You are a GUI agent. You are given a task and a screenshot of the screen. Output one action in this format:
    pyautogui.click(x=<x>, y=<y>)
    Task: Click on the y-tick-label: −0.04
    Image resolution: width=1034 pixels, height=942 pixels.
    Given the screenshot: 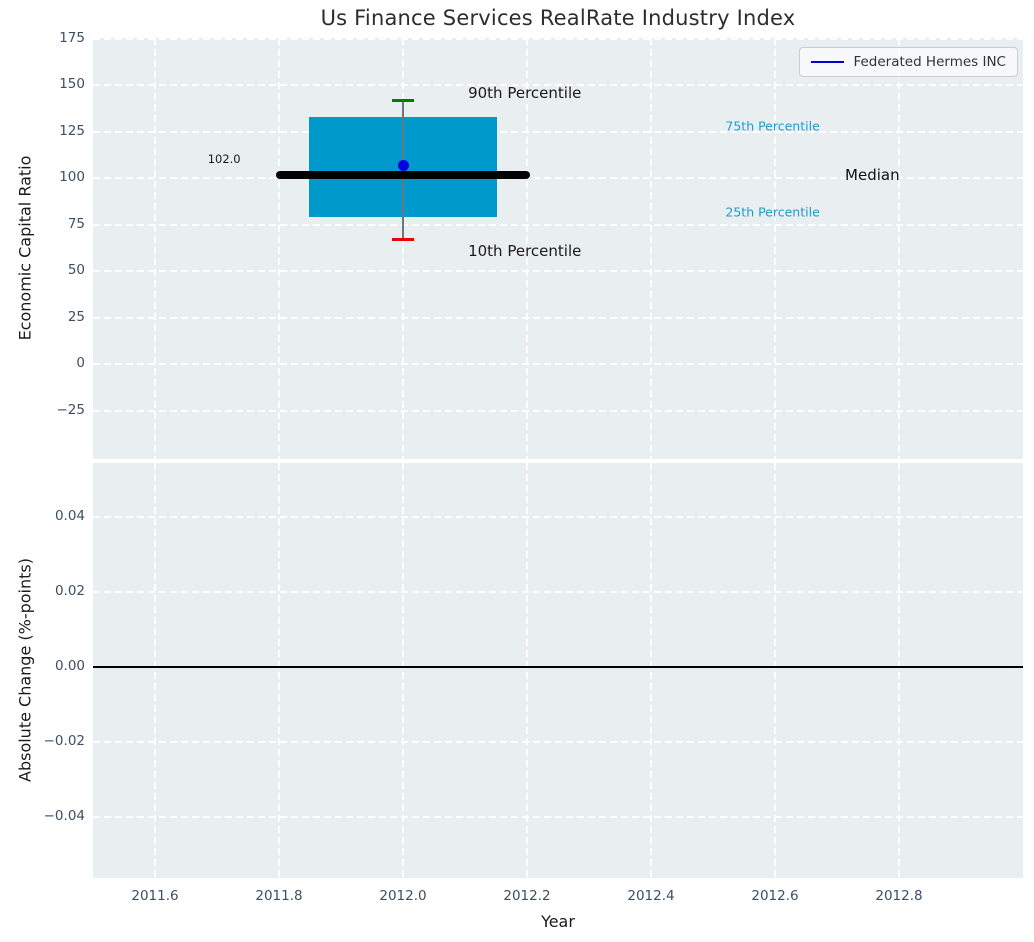 What is the action you would take?
    pyautogui.click(x=64, y=815)
    